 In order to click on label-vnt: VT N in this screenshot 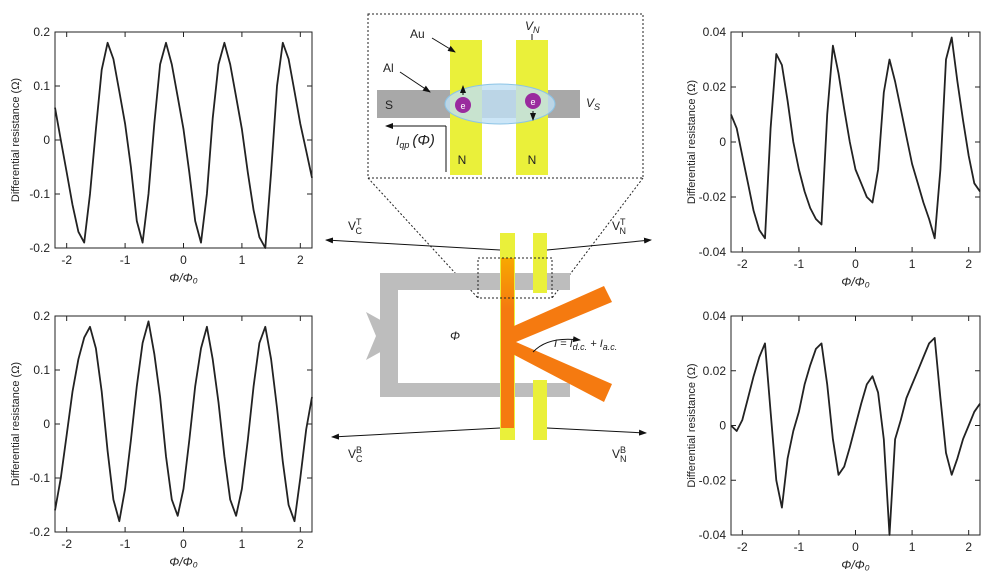, I will do `click(619, 226)`.